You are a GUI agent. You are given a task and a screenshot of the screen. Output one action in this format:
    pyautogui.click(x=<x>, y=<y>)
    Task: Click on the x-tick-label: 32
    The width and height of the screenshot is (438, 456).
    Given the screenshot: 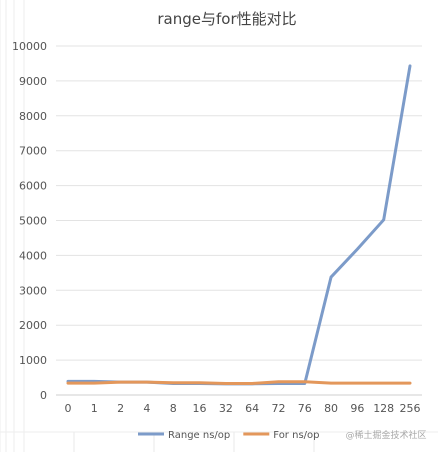 What is the action you would take?
    pyautogui.click(x=226, y=408)
    